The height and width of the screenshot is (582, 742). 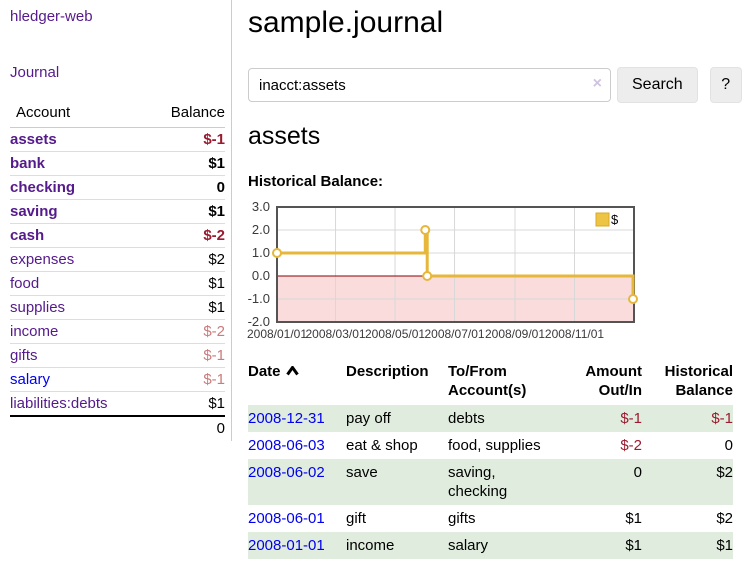 What do you see at coordinates (34, 331) in the screenshot?
I see `account-link-income: income` at bounding box center [34, 331].